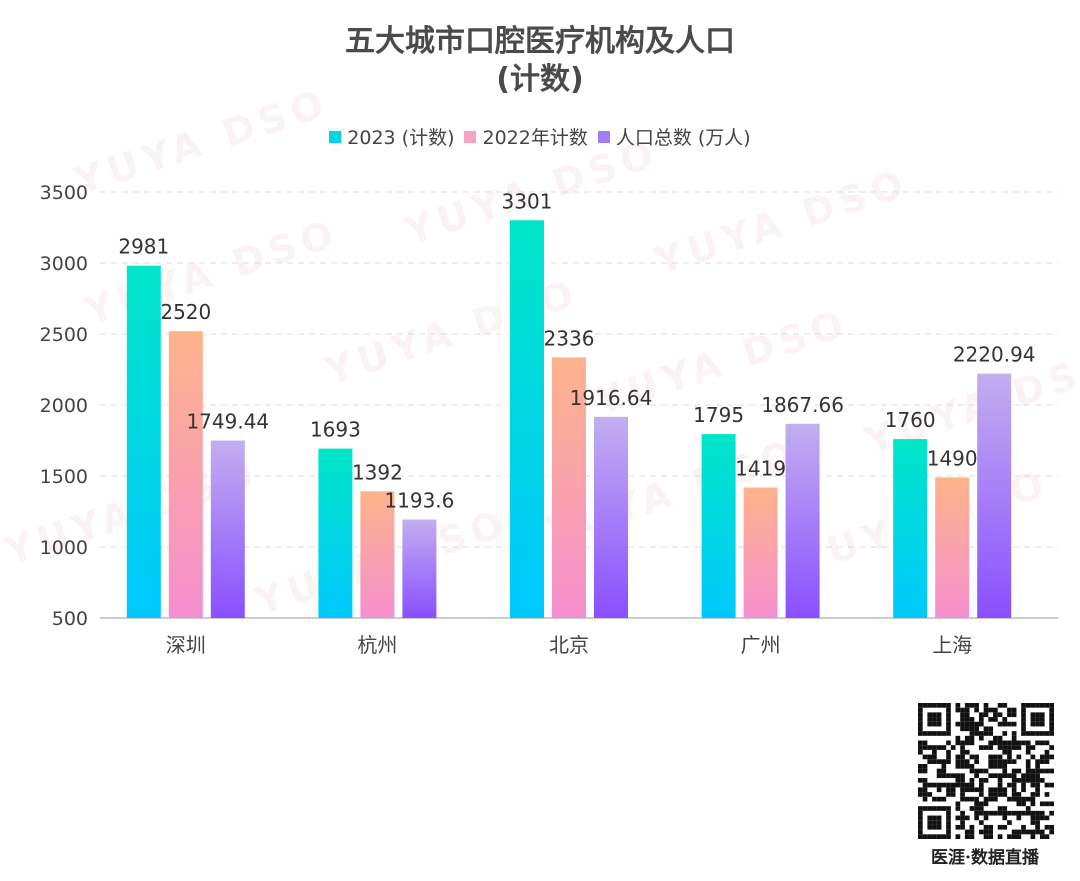 This screenshot has height=881, width=1080. Describe the element at coordinates (986, 773) in the screenshot. I see `qr-code` at that location.